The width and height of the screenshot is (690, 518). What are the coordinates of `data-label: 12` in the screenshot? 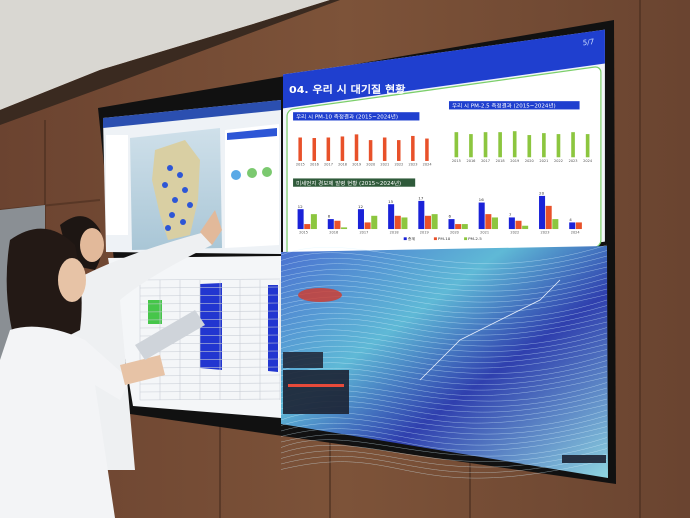 It's located at (301, 206).